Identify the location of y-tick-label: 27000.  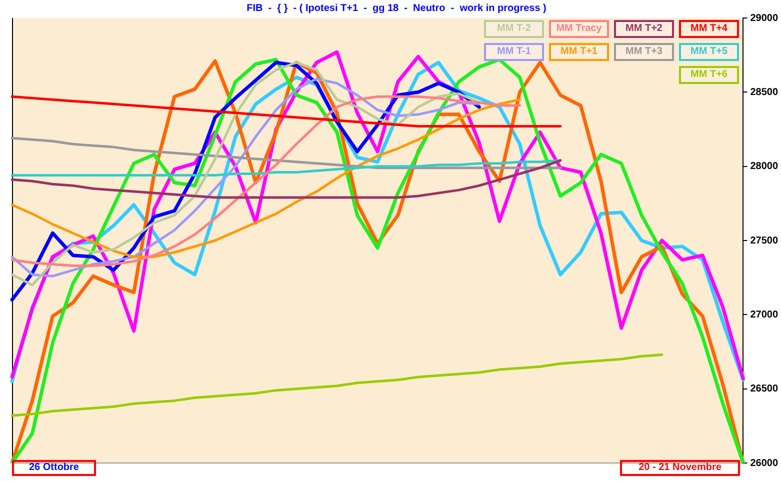
(764, 314).